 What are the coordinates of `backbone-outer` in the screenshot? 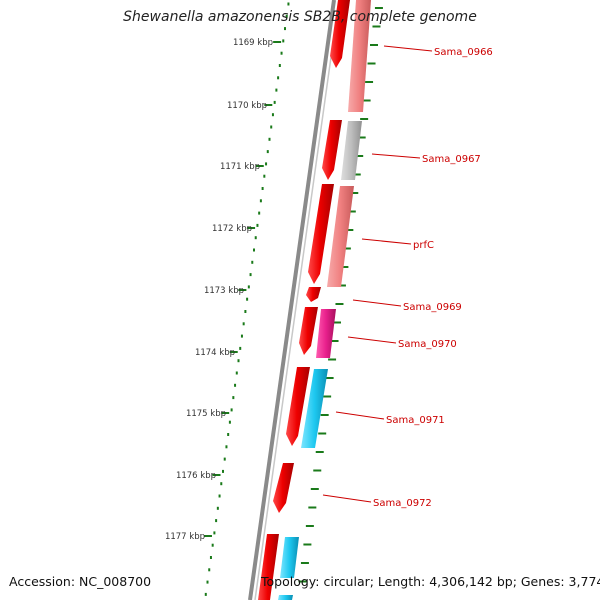 It's located at (292, 300).